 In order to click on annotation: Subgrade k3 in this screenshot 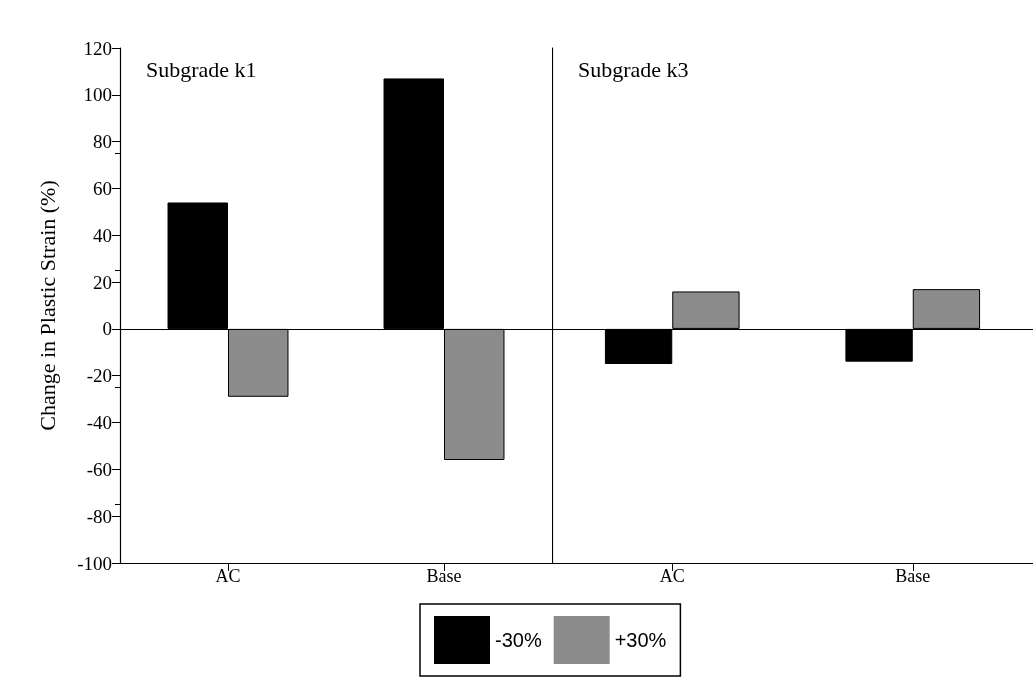, I will do `click(633, 69)`.